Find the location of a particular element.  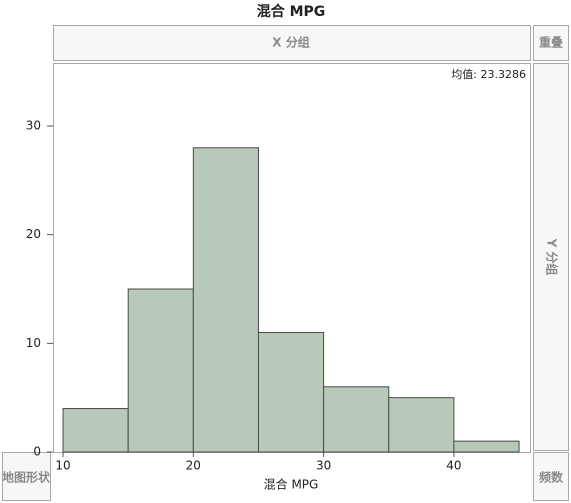

x-group-zone is located at coordinates (292, 43).